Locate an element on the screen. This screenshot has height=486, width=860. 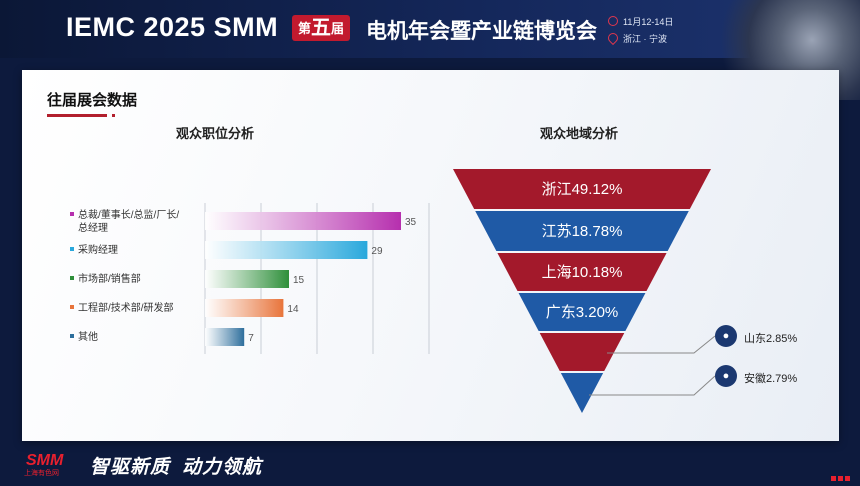
bar-value-label: 15 is located at coordinates (299, 280).